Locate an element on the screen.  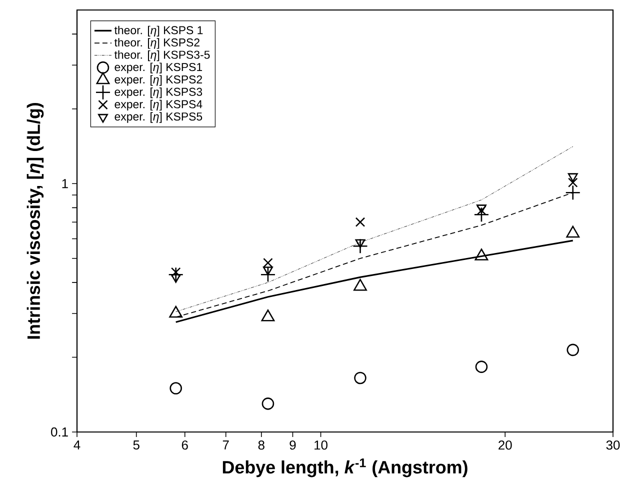
x-tick-label: 4 is located at coordinates (77, 445).